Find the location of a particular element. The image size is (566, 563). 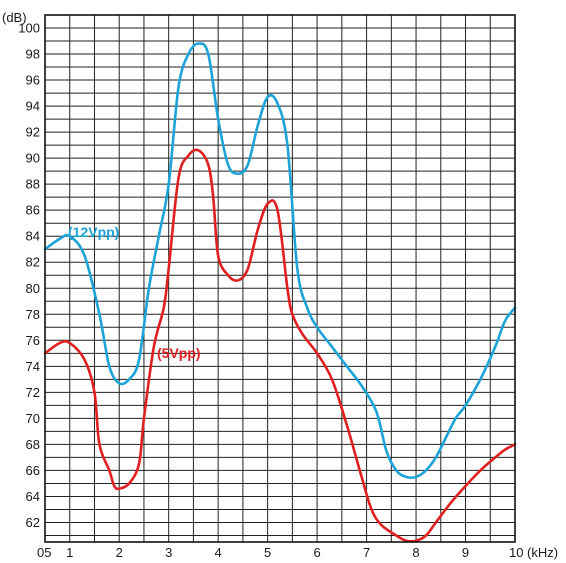

y-unit-label: (dB) is located at coordinates (14, 17).